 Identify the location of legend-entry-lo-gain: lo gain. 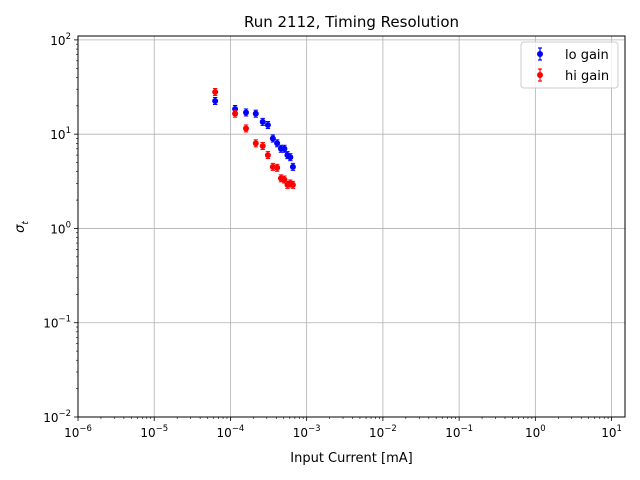
(573, 55).